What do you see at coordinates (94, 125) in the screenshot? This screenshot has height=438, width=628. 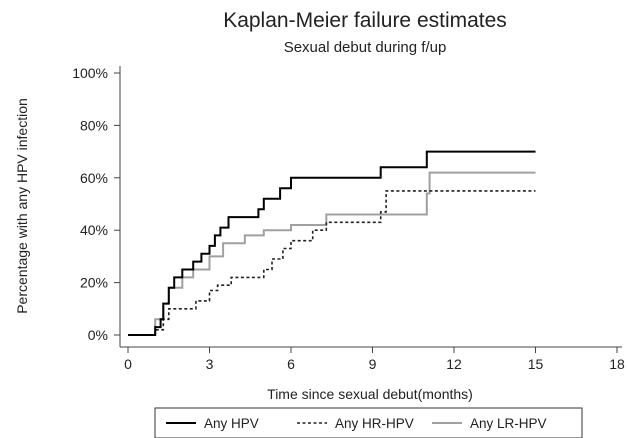 I see `y-tick-label: 80%` at bounding box center [94, 125].